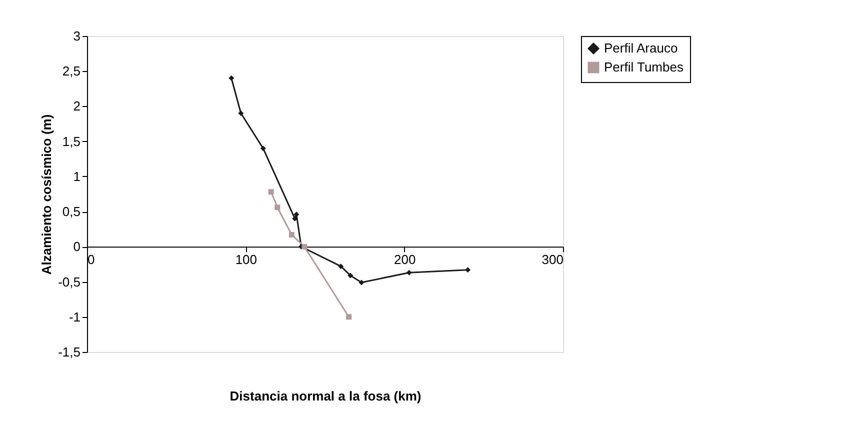  I want to click on y-axis-title: Alzamiento cosísmico (m), so click(46, 194).